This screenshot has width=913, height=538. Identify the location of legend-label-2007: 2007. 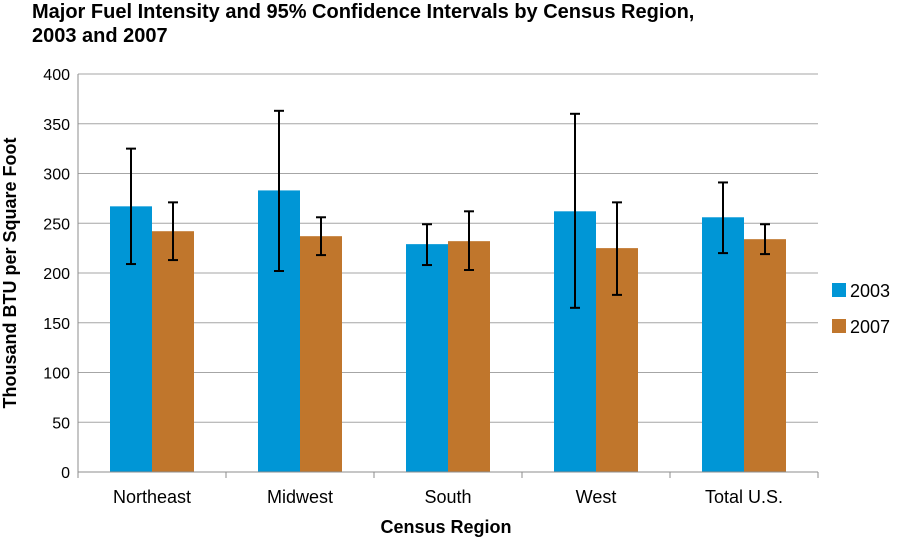
(870, 327).